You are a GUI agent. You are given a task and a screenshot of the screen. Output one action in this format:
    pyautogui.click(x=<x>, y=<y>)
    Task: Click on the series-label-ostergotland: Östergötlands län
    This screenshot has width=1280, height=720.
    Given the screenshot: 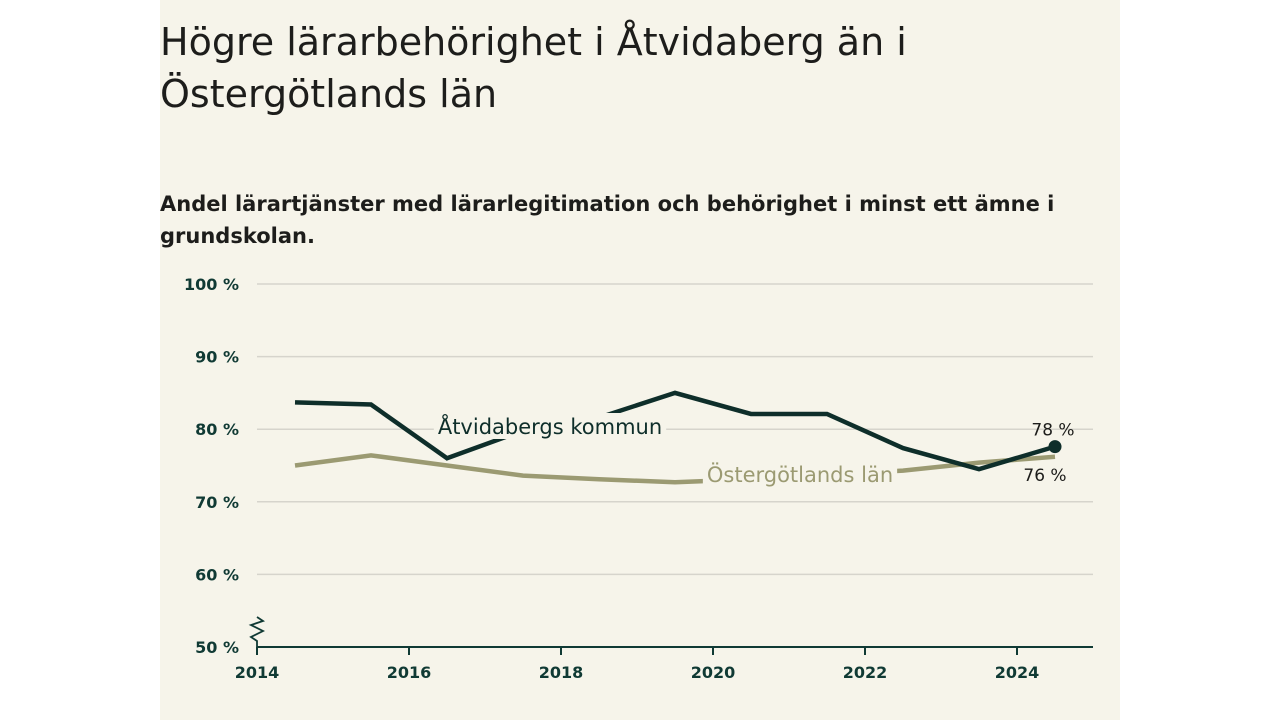 What is the action you would take?
    pyautogui.click(x=800, y=474)
    